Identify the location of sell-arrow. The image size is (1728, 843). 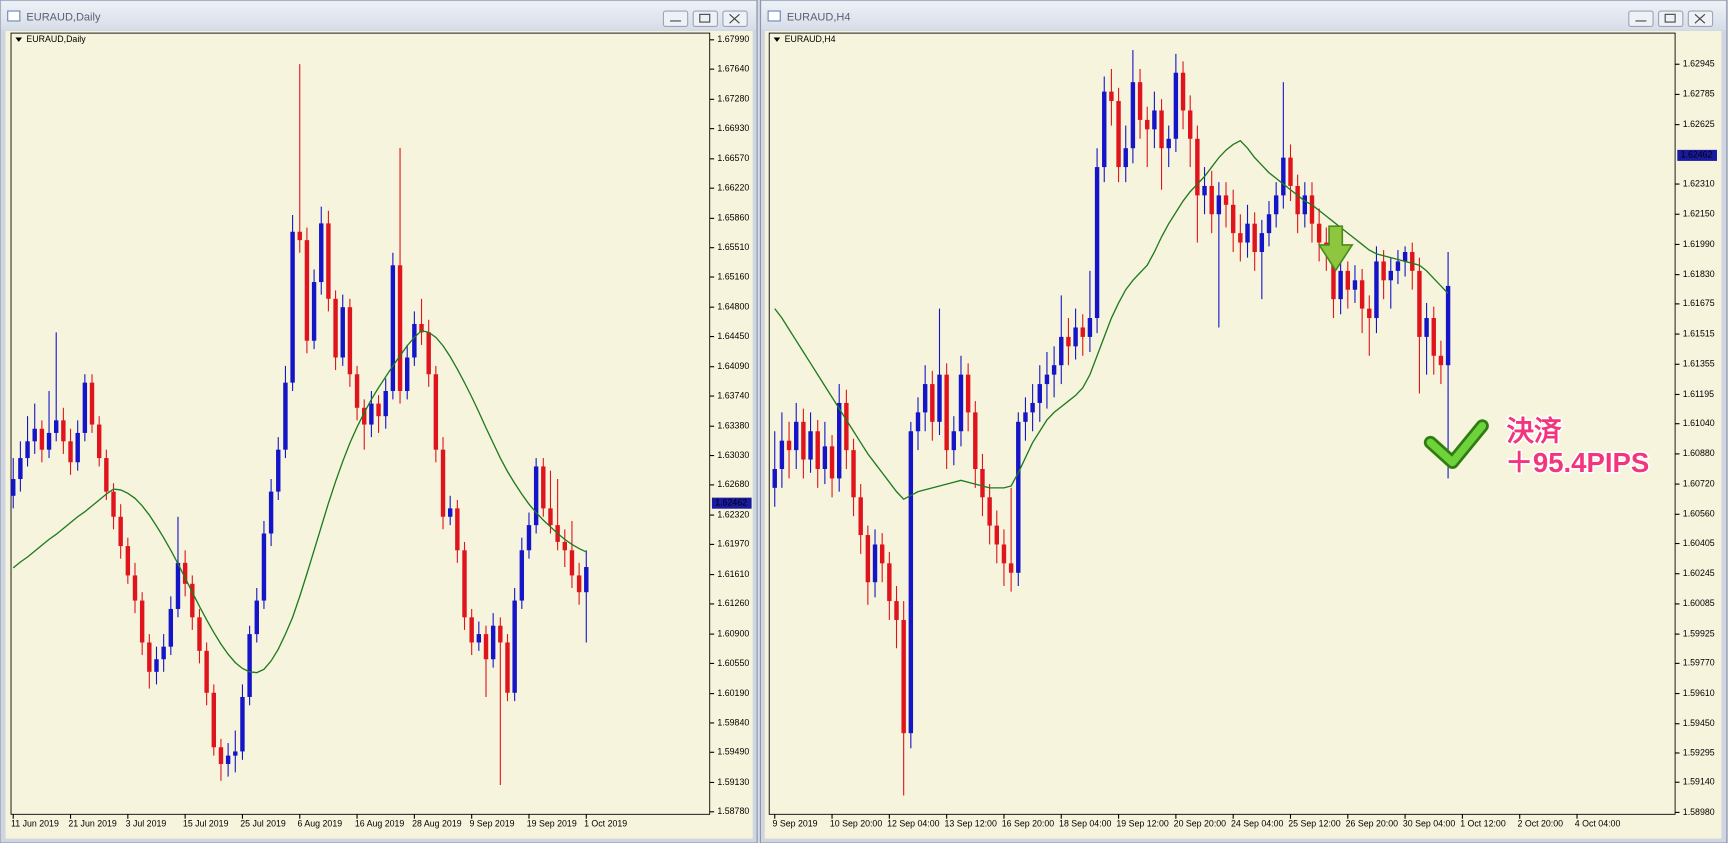
(1335, 248).